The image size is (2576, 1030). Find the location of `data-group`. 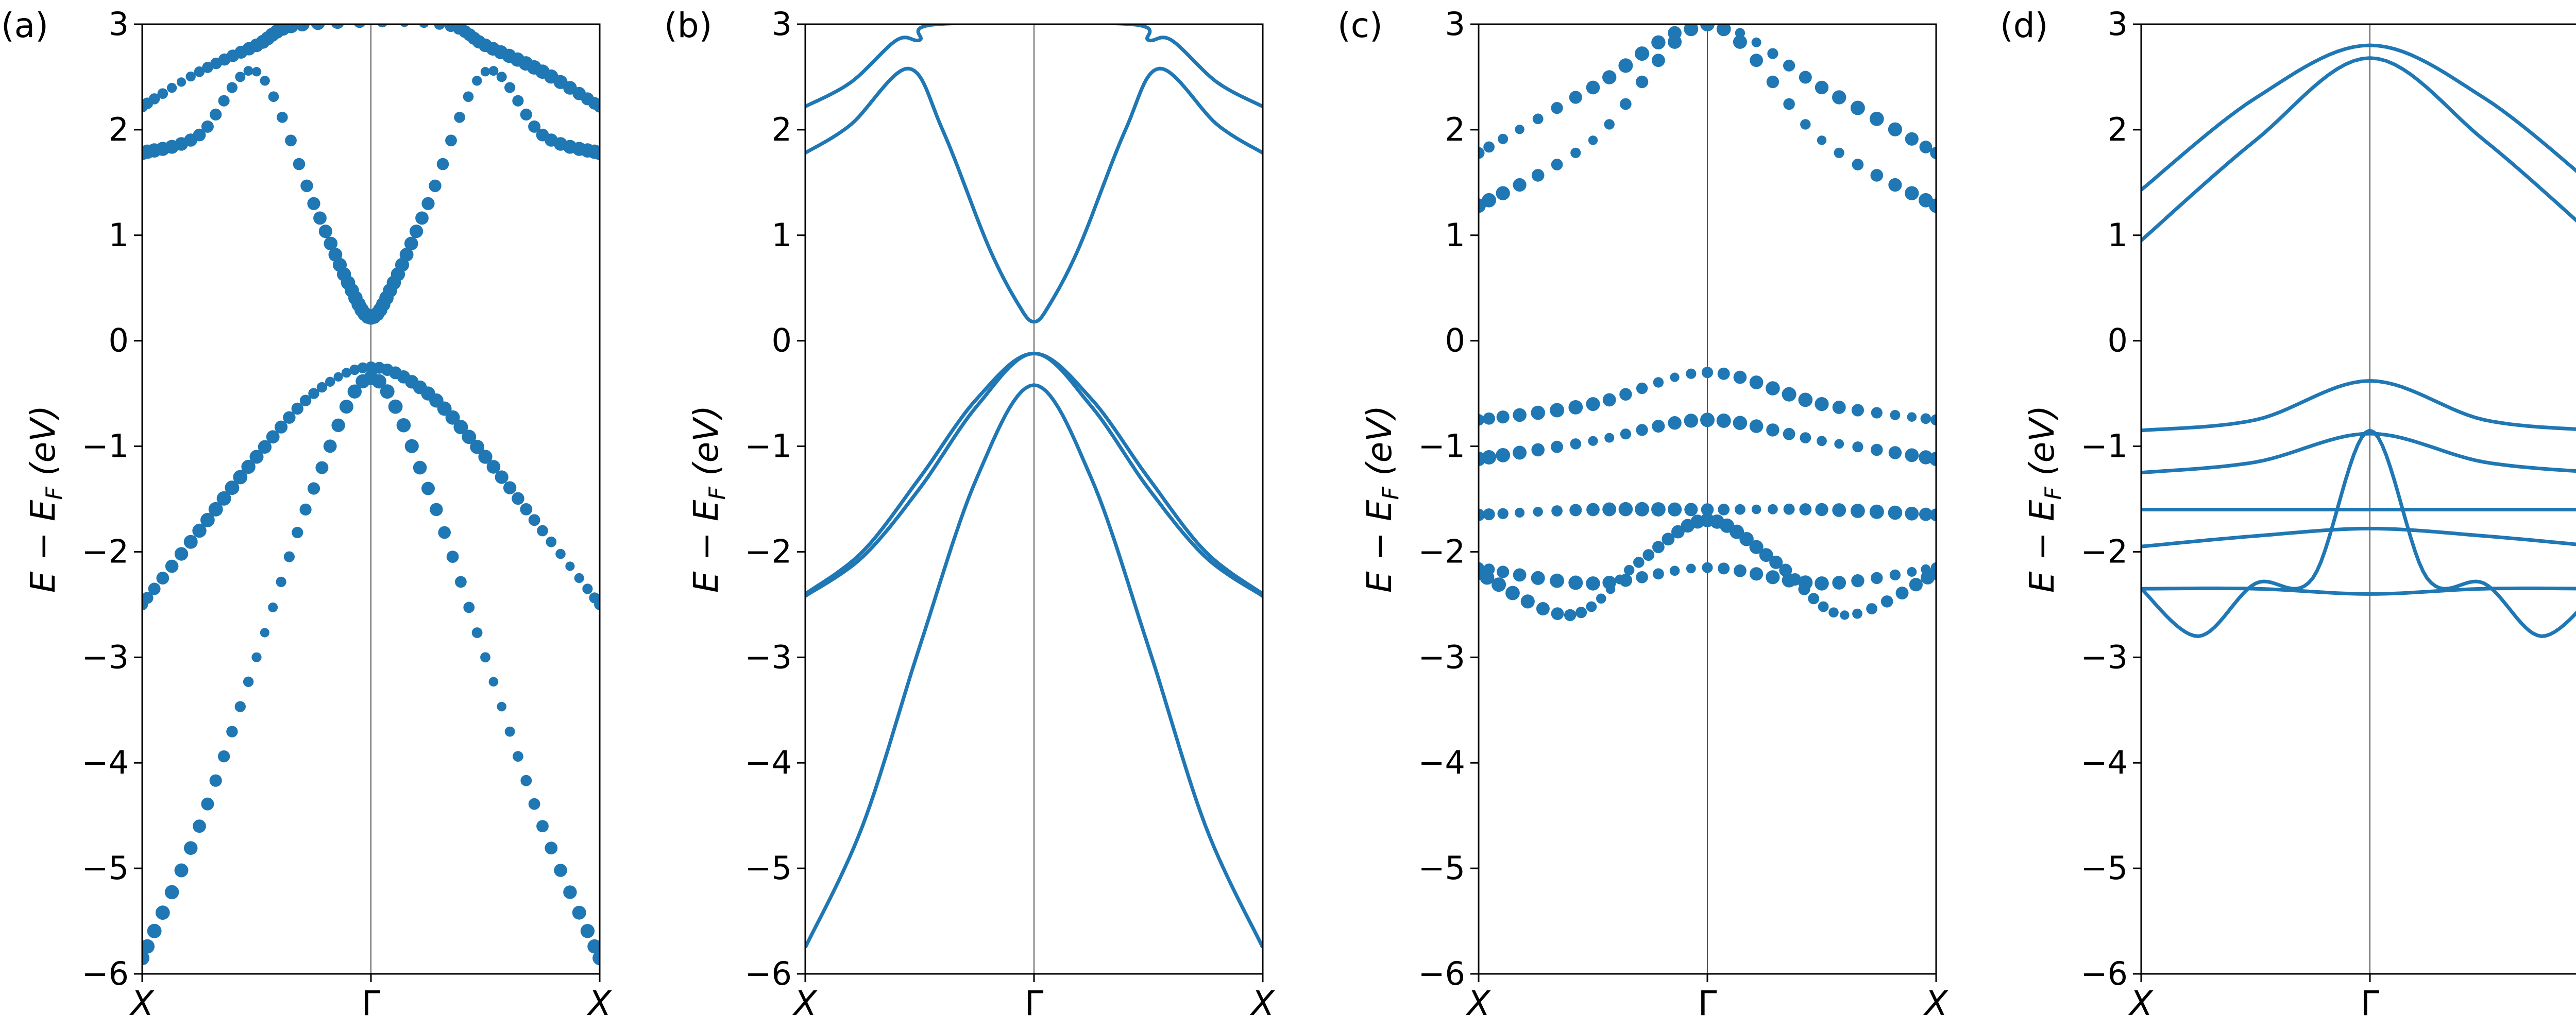

data-group is located at coordinates (2358, 340).